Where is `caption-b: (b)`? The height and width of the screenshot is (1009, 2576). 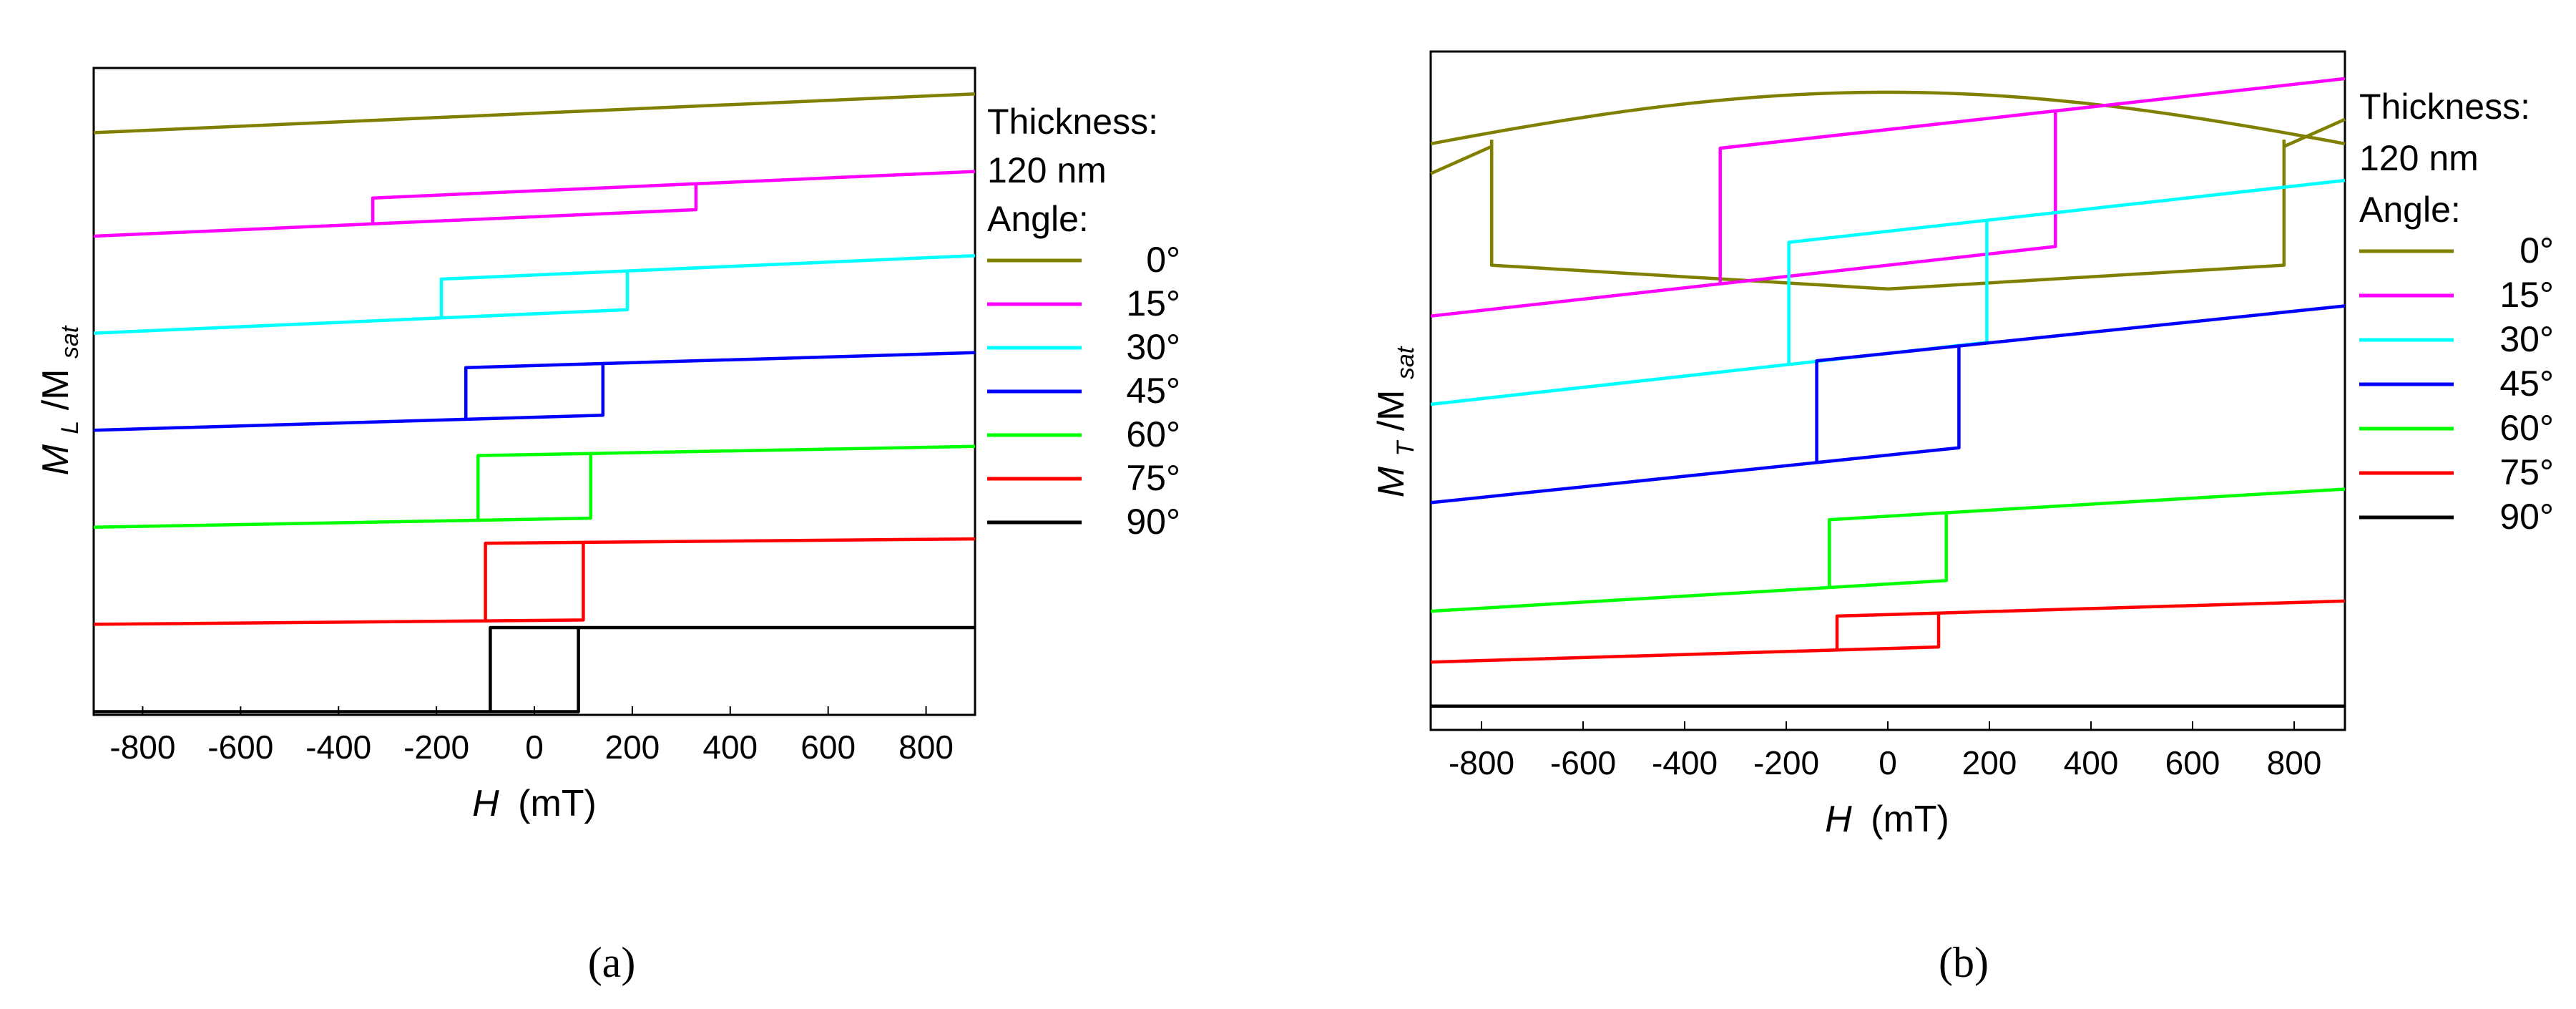 caption-b: (b) is located at coordinates (1964, 962).